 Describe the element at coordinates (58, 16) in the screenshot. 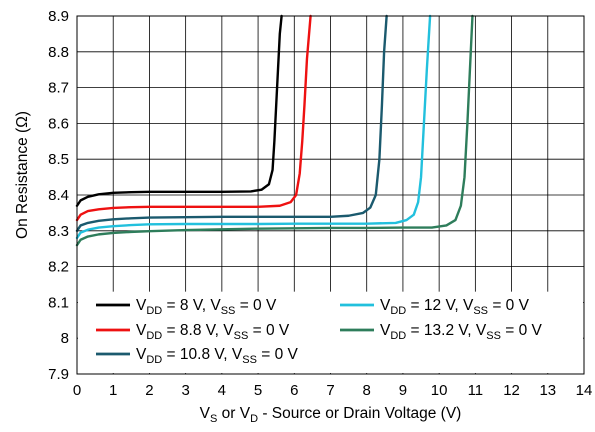

I see `y-tick-label: 8.9` at that location.